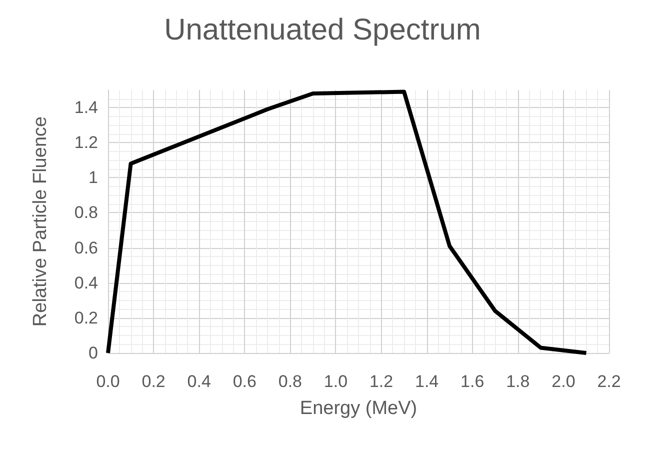 This screenshot has width=645, height=451. What do you see at coordinates (427, 381) in the screenshot?
I see `x-tick-label: 1.4` at bounding box center [427, 381].